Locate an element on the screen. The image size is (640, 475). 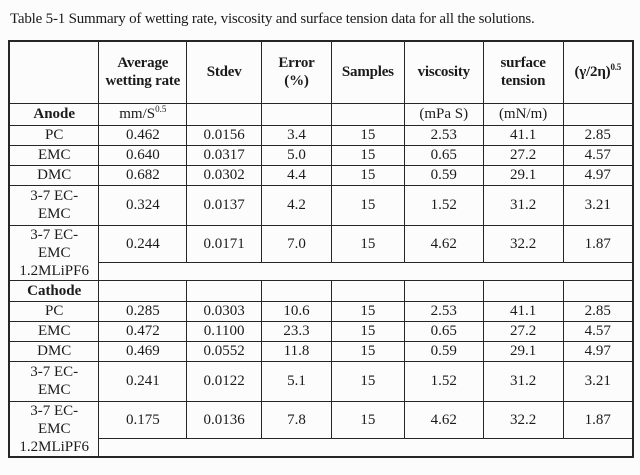
data-cell: 0.175 is located at coordinates (143, 420).